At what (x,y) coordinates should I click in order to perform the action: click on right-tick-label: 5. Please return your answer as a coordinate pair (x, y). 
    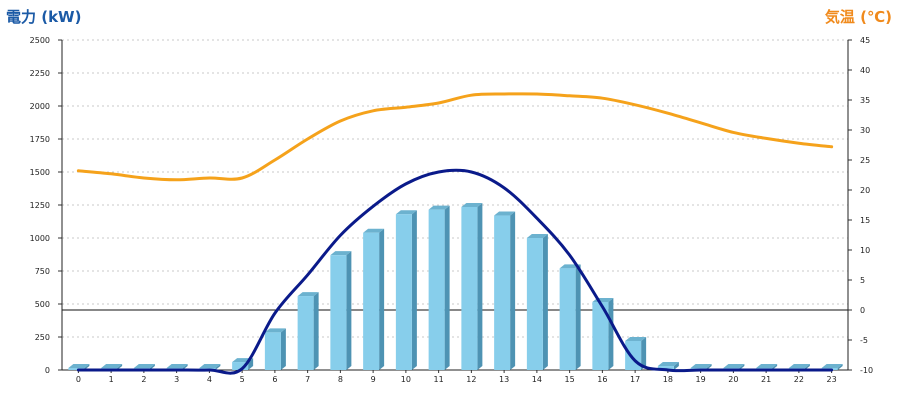
    Looking at the image, I should click on (862, 280).